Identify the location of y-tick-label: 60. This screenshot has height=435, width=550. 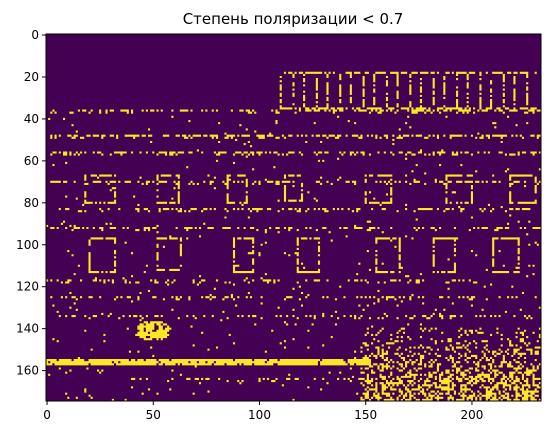
(31, 161).